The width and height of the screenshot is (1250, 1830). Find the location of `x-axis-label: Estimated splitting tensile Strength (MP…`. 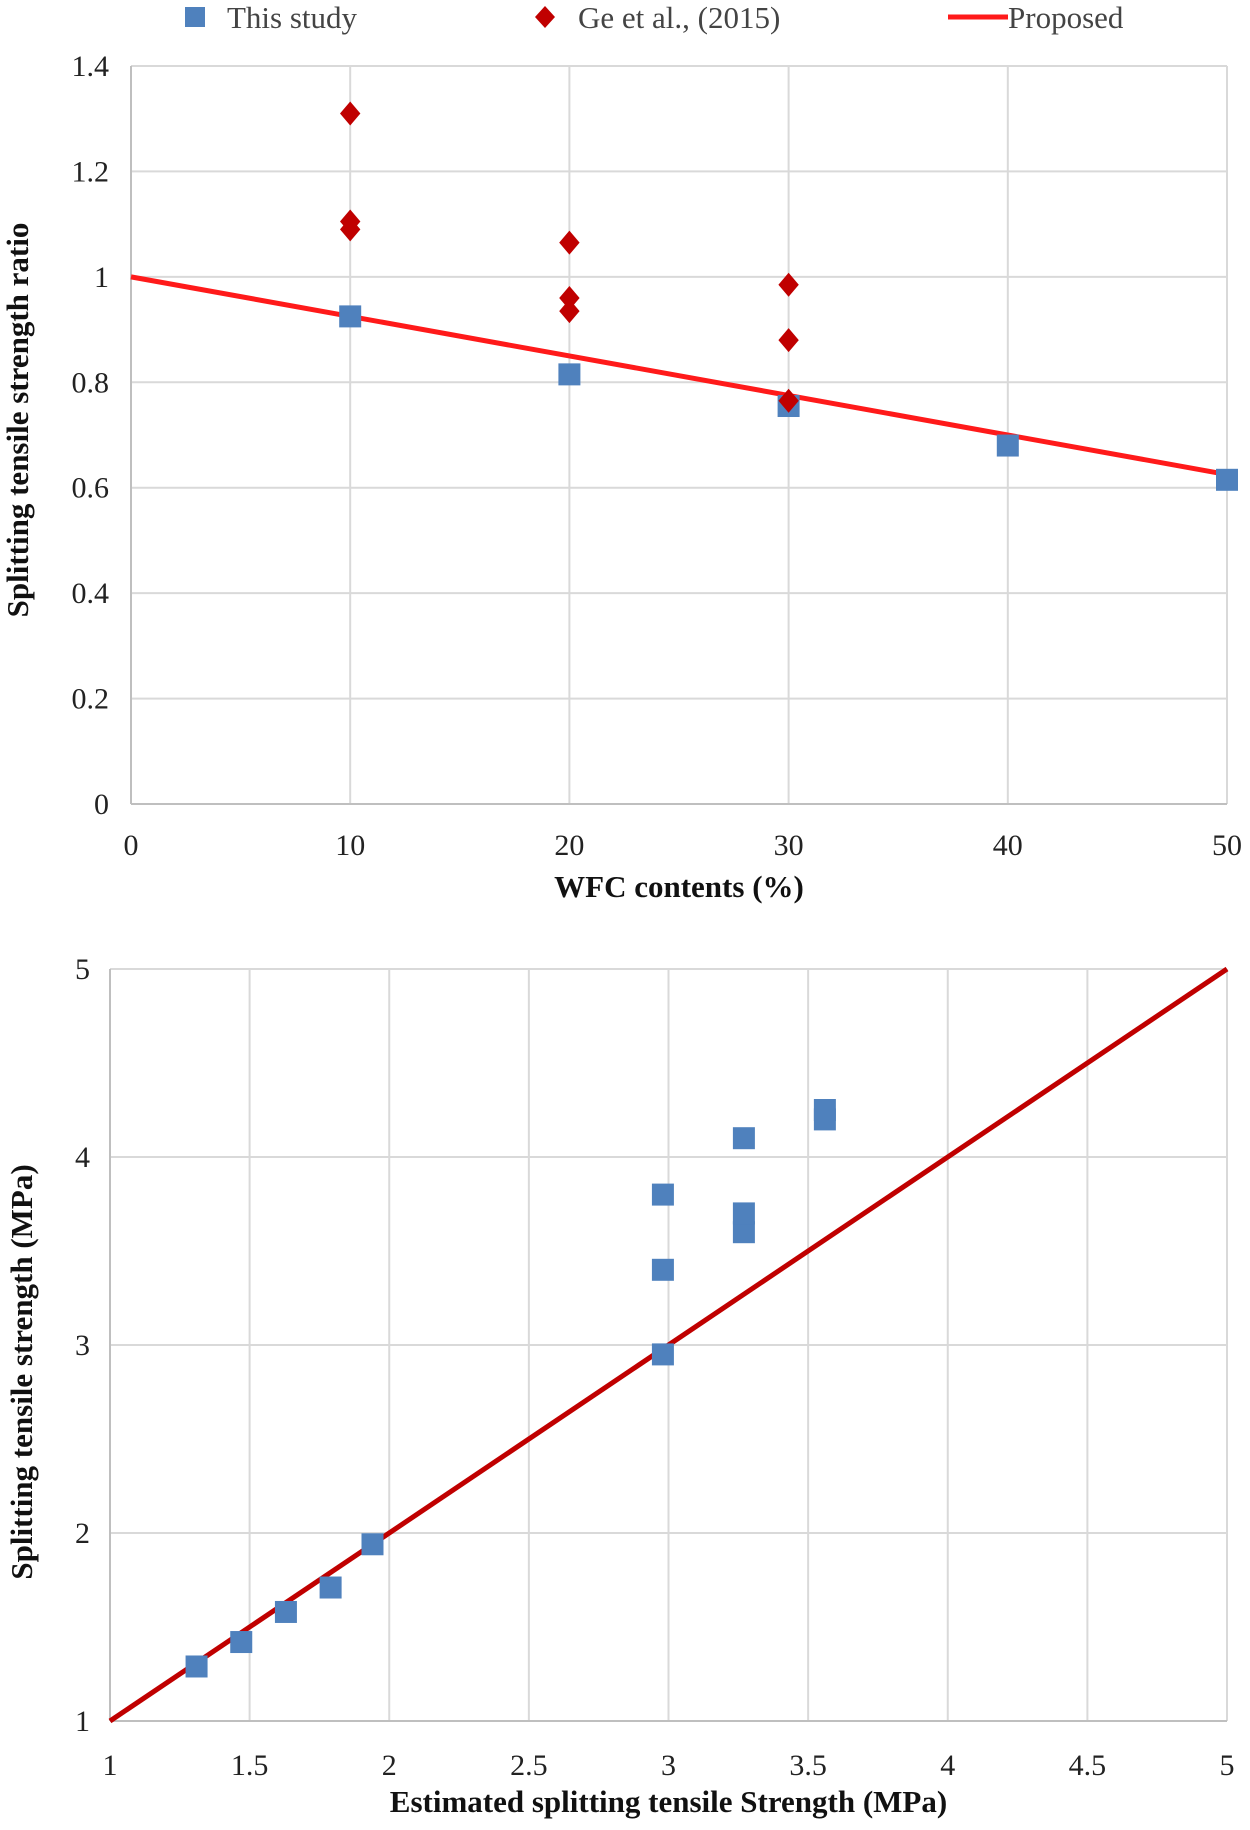

x-axis-label: Estimated splitting tensile Strength (MP… is located at coordinates (668, 1801).